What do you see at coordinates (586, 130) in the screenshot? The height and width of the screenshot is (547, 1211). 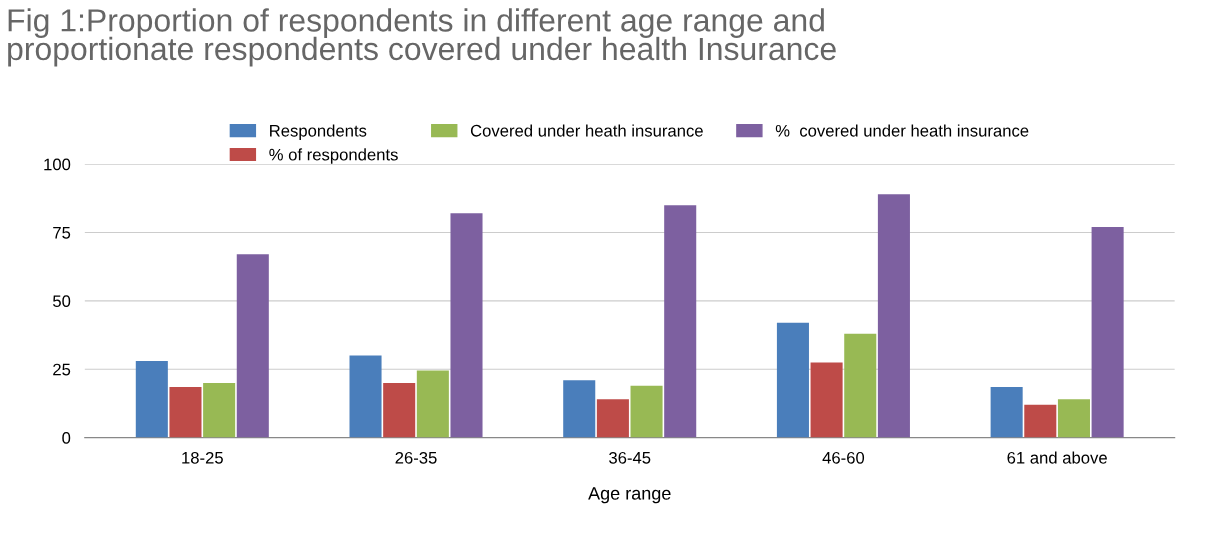 I see `legend-label: Covered under heath insurance` at bounding box center [586, 130].